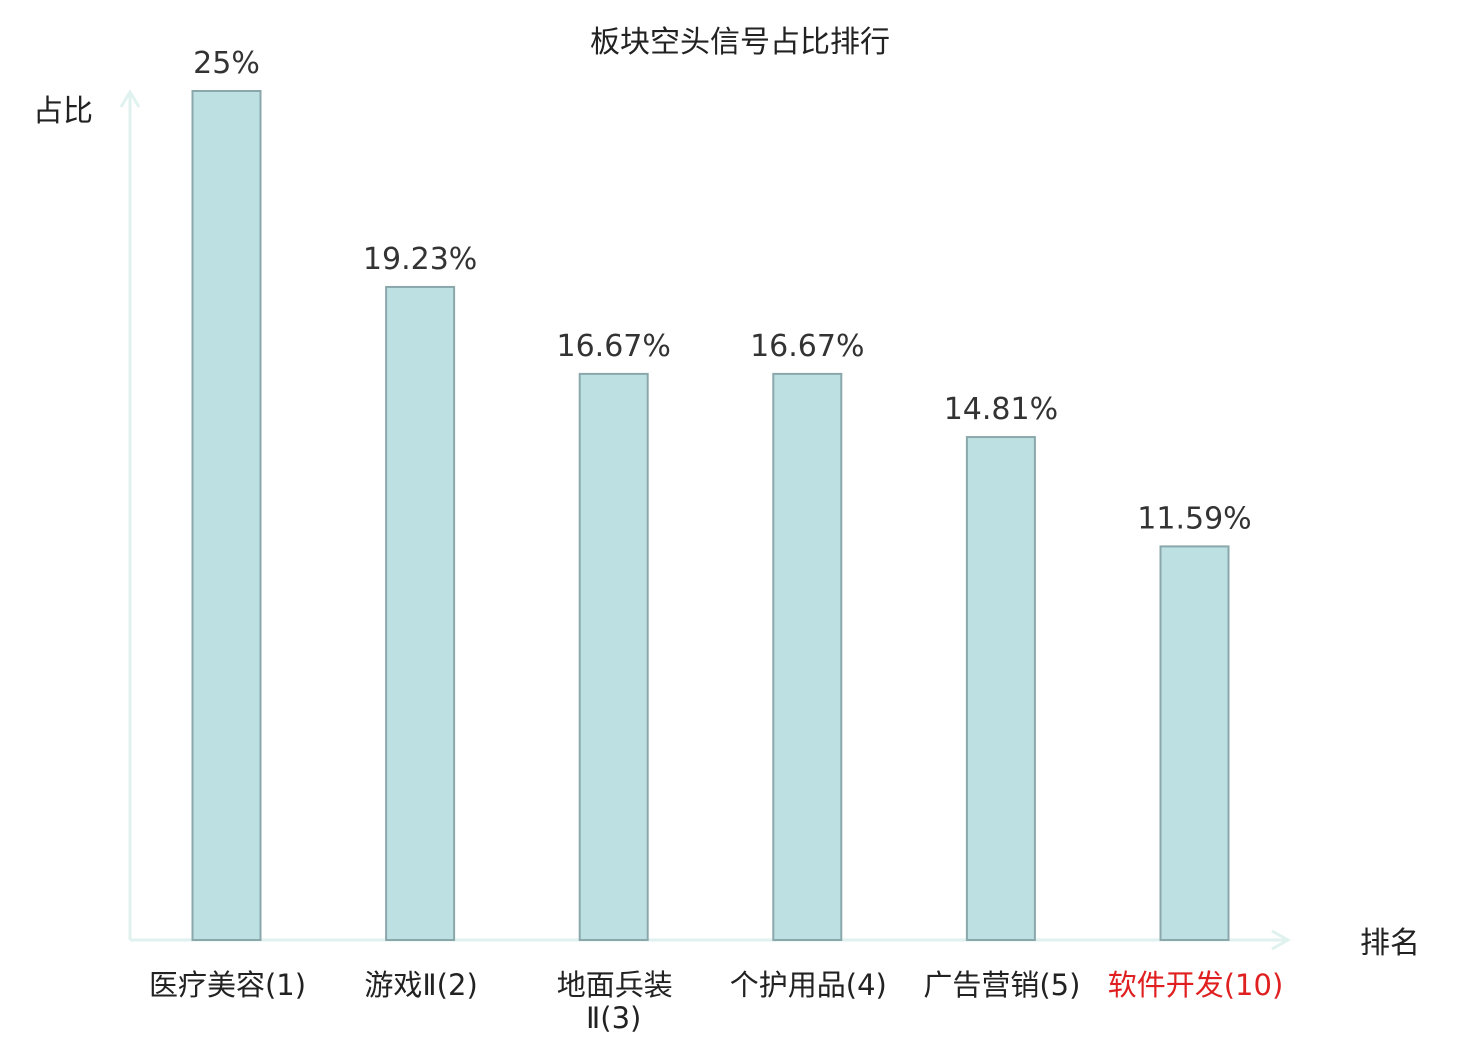 This screenshot has width=1480, height=1040. Describe the element at coordinates (130, 98) in the screenshot. I see `y-axis-arrow` at that location.